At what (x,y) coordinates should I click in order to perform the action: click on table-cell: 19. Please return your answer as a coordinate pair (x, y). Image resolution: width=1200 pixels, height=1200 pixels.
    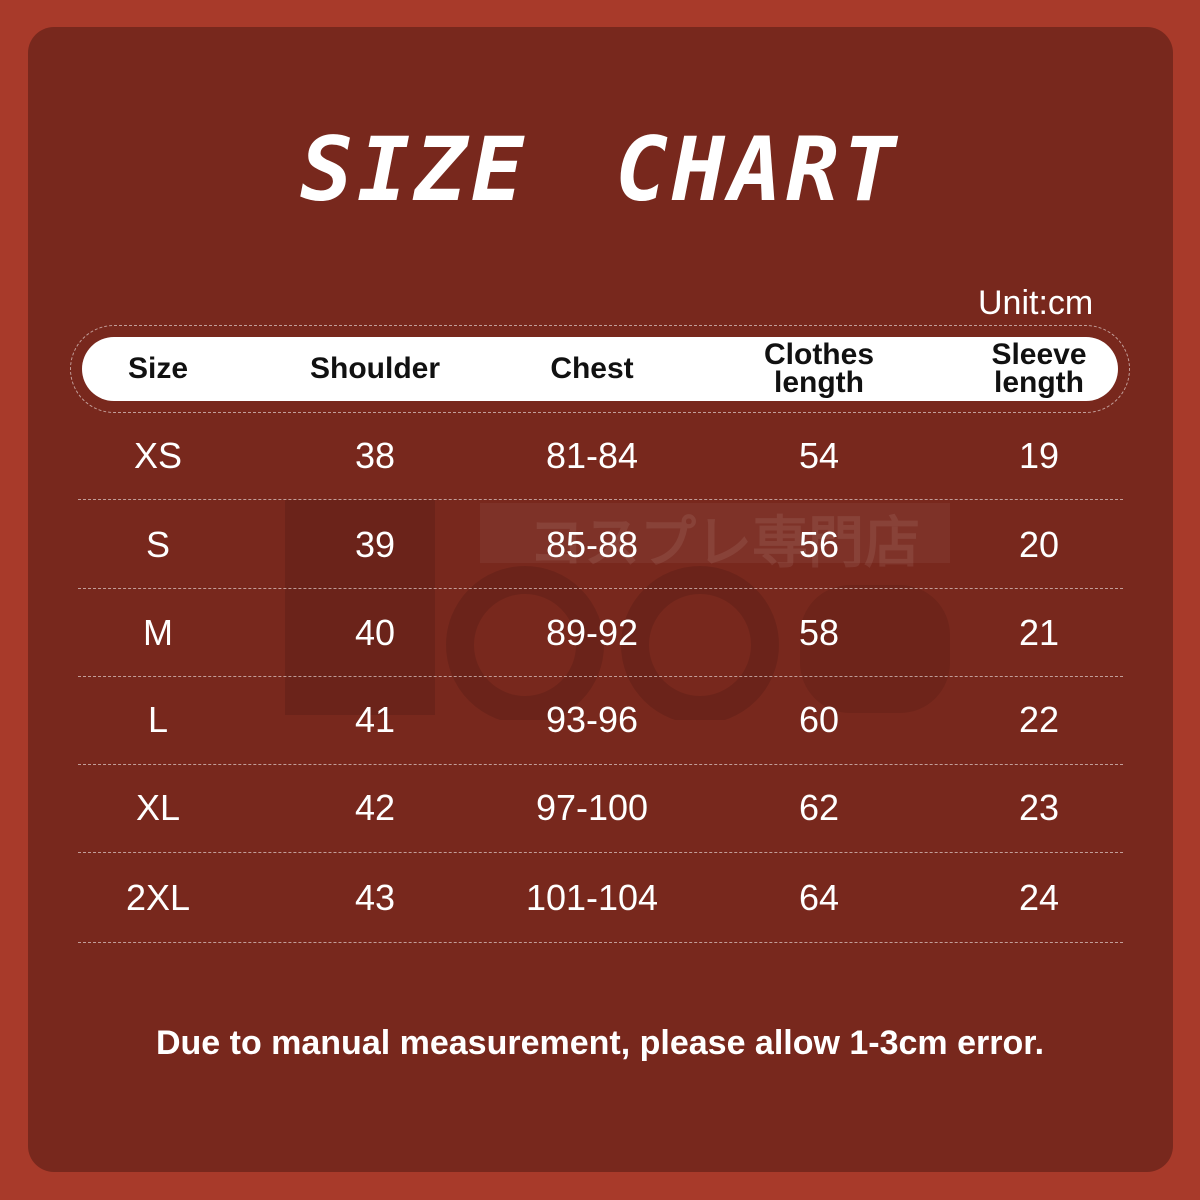
    Looking at the image, I should click on (1039, 455).